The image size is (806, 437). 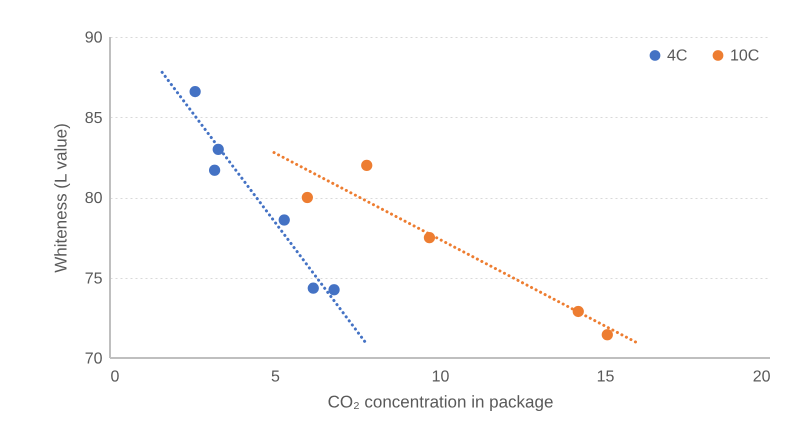 I want to click on x-tick-label: 5, so click(x=275, y=377).